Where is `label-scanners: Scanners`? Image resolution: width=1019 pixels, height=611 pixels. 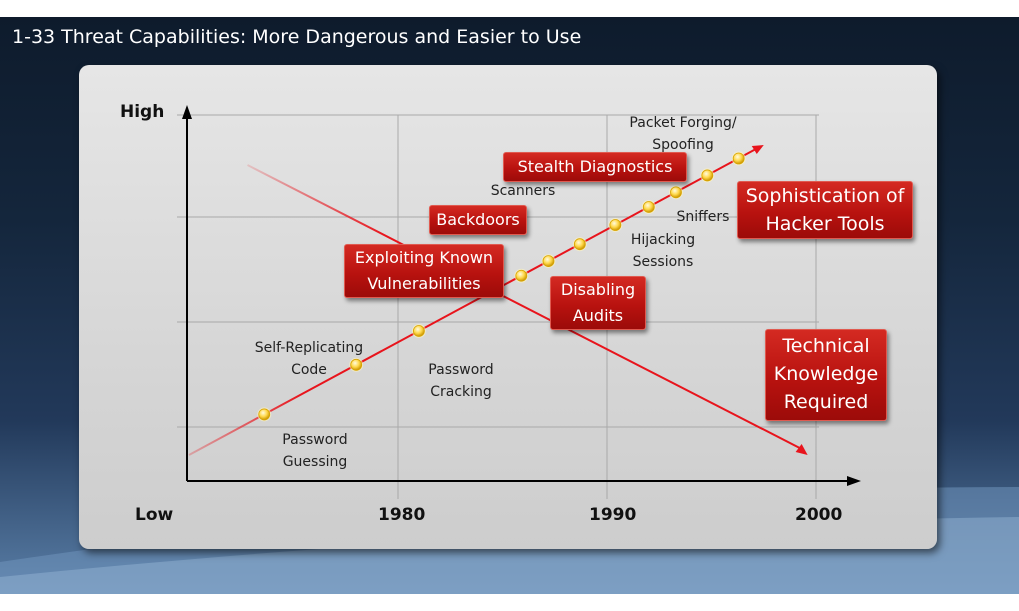 label-scanners: Scanners is located at coordinates (523, 191).